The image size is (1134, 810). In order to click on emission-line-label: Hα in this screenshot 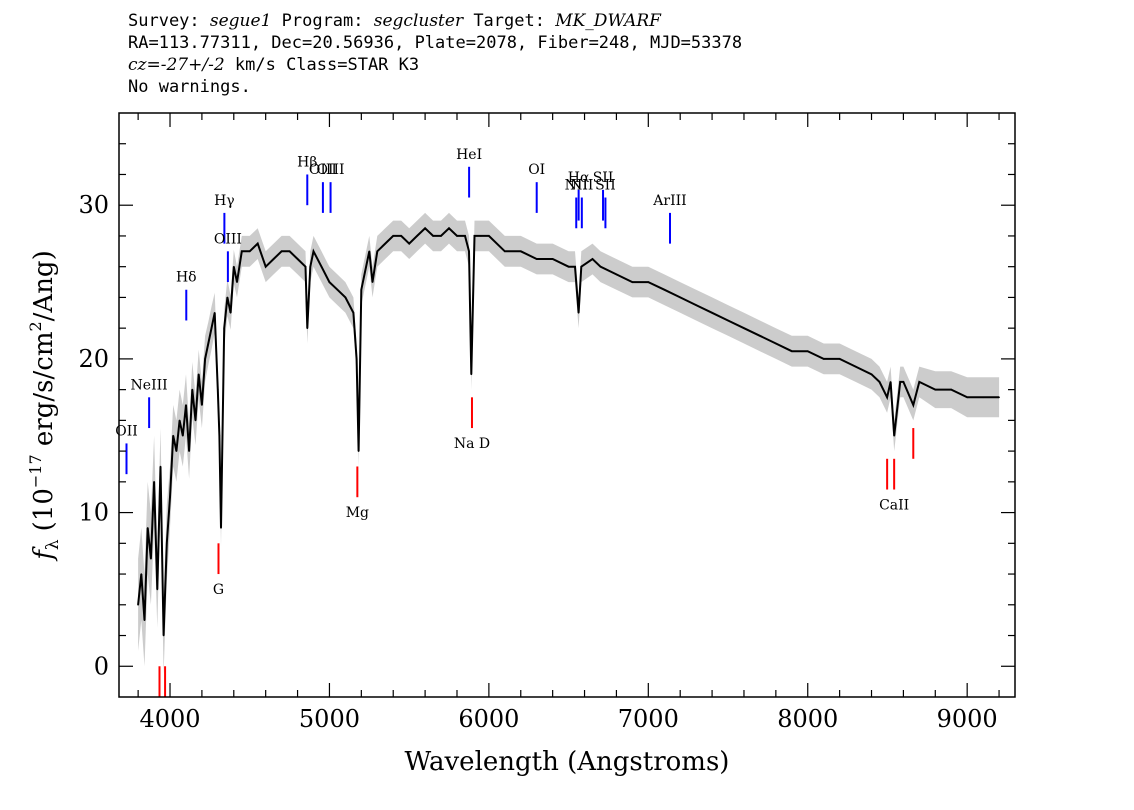, I will do `click(579, 178)`.